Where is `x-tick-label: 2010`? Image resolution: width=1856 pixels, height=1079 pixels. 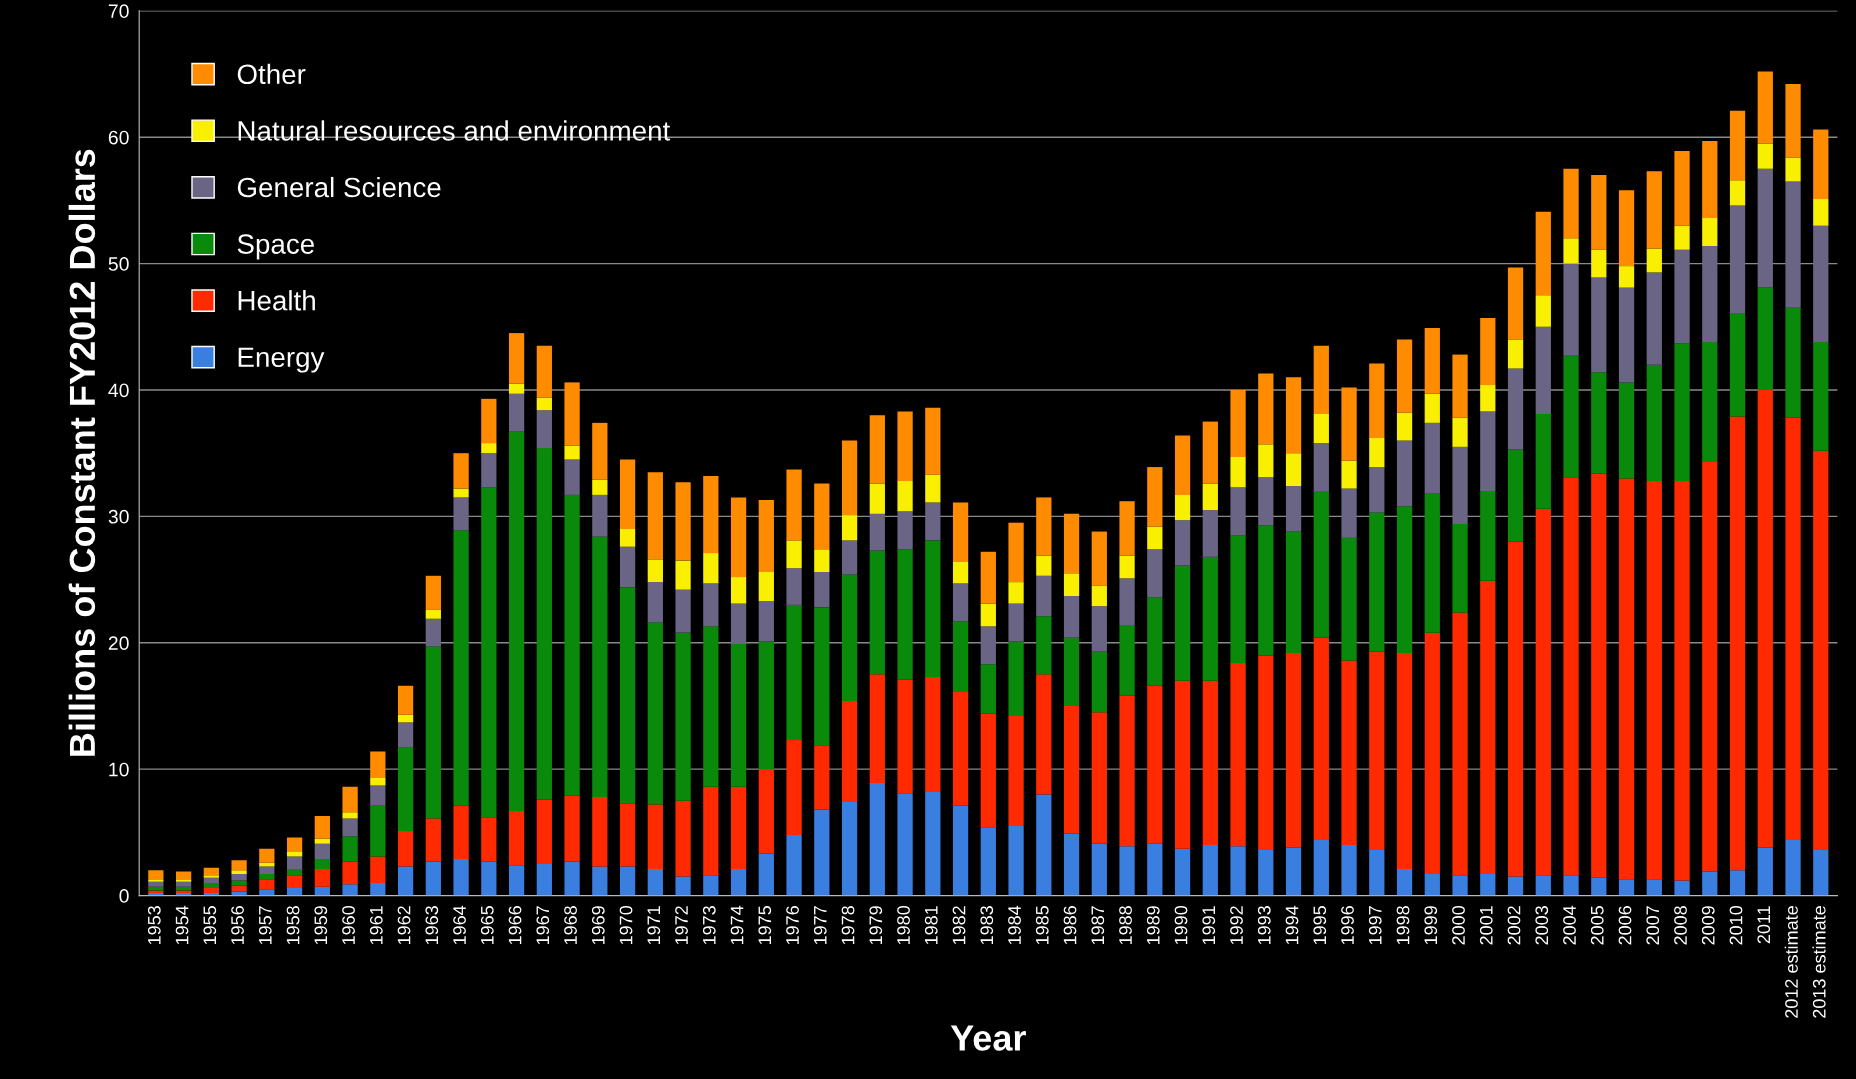
x-tick-label: 2010 is located at coordinates (1736, 925).